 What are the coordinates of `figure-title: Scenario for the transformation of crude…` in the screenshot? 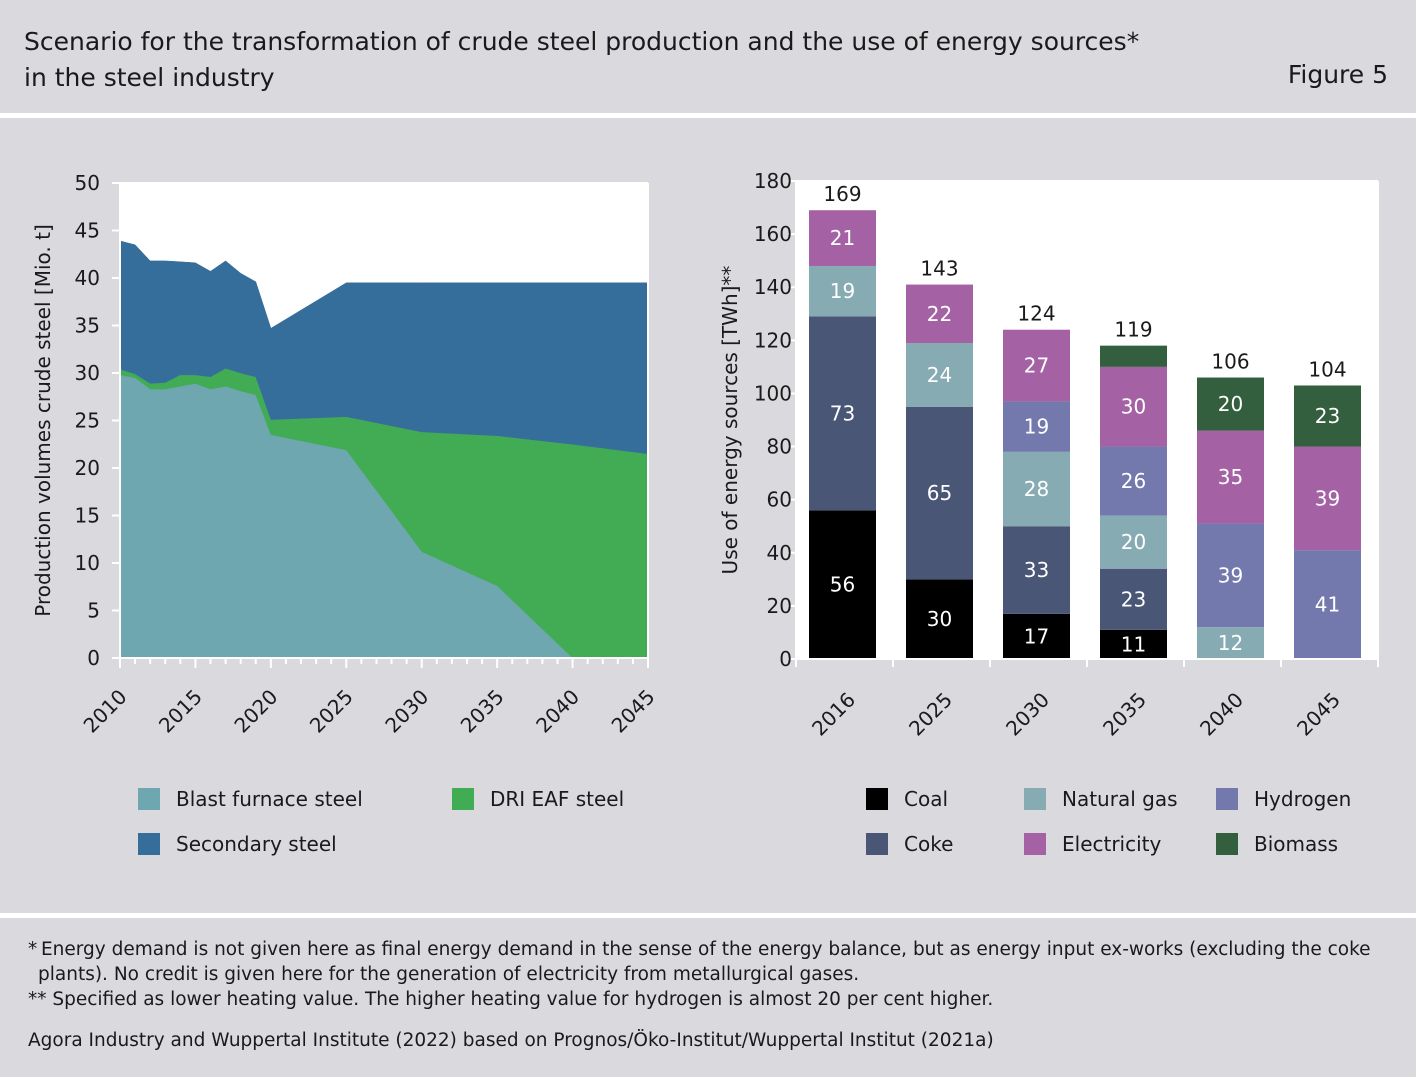 It's located at (624, 60).